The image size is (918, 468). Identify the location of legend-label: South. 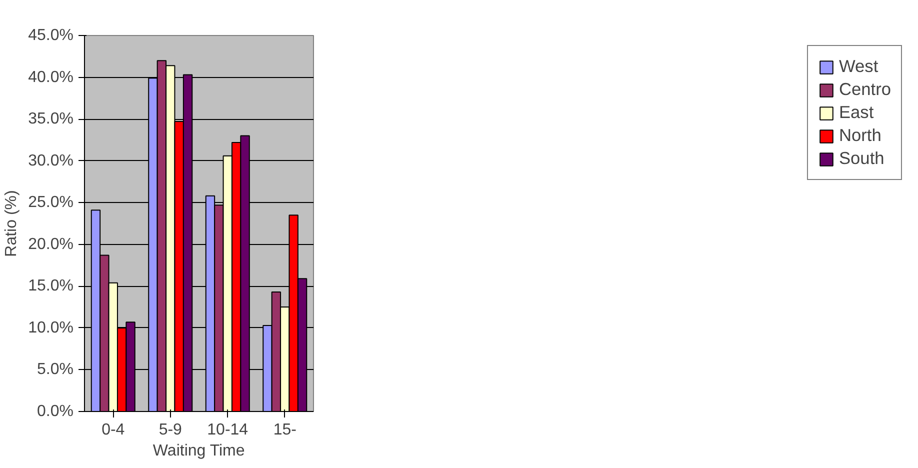
(861, 158).